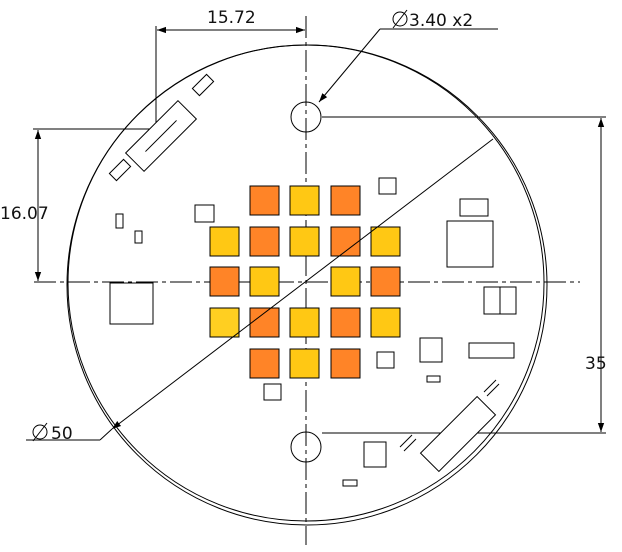 The image size is (622, 552). I want to click on component-top-small, so click(387, 186).